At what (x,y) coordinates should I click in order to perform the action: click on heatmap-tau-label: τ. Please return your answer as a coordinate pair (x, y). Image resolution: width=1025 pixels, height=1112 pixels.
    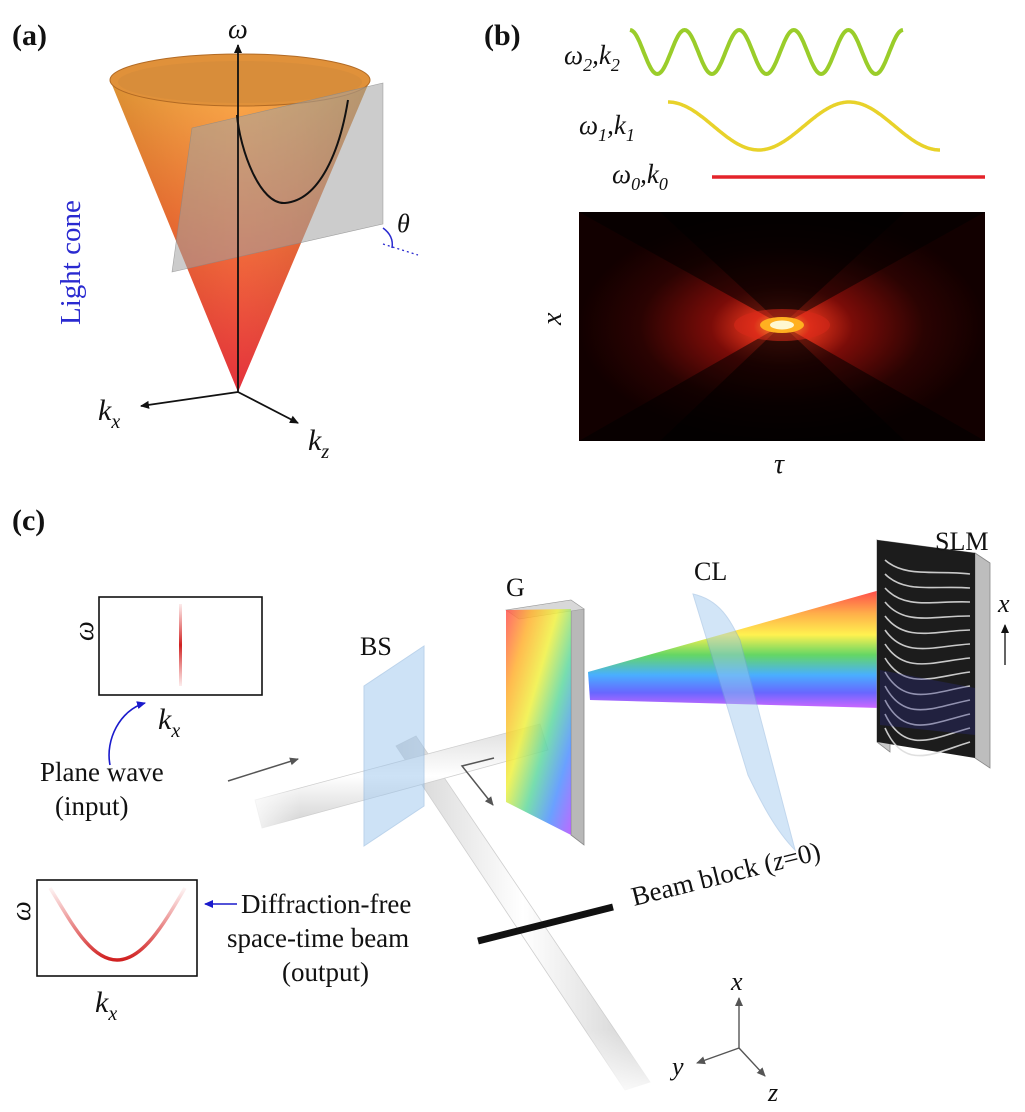
    Looking at the image, I should click on (779, 464).